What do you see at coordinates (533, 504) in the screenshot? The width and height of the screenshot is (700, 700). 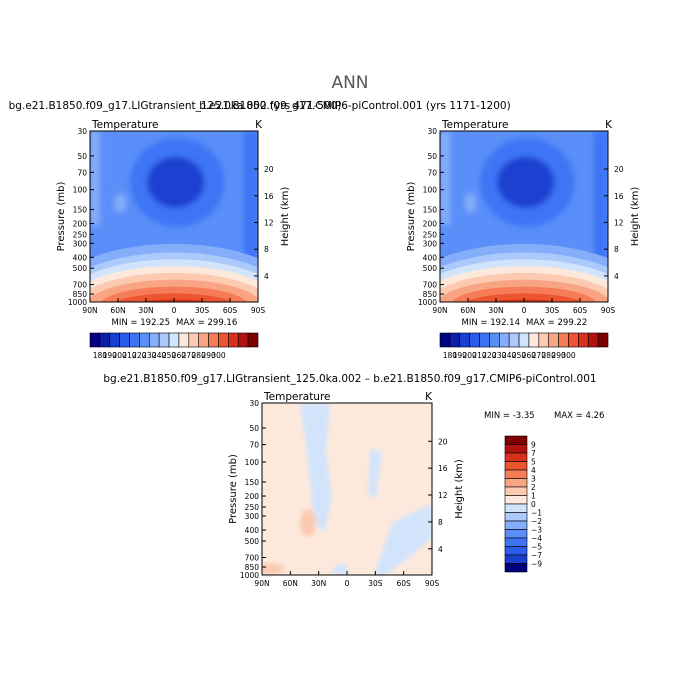 I see `colorbar-label: 0` at bounding box center [533, 504].